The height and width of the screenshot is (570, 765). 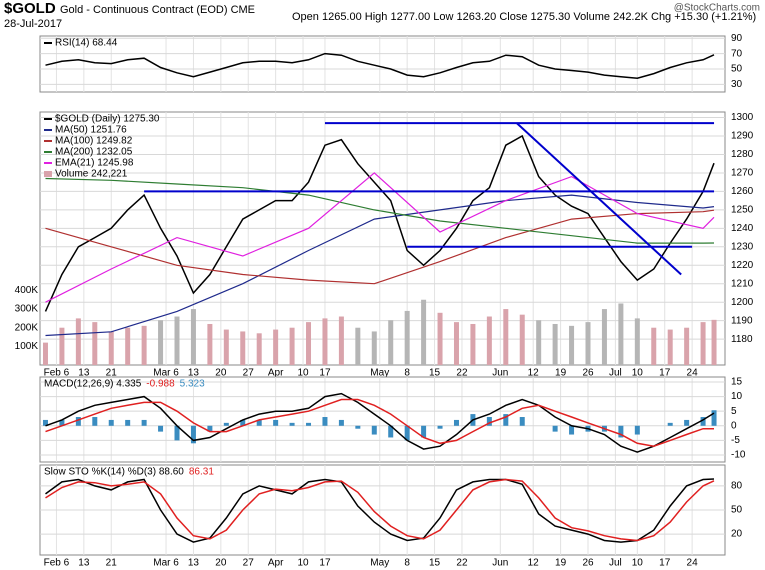 What do you see at coordinates (462, 563) in the screenshot?
I see `x-tick-label: 22` at bounding box center [462, 563].